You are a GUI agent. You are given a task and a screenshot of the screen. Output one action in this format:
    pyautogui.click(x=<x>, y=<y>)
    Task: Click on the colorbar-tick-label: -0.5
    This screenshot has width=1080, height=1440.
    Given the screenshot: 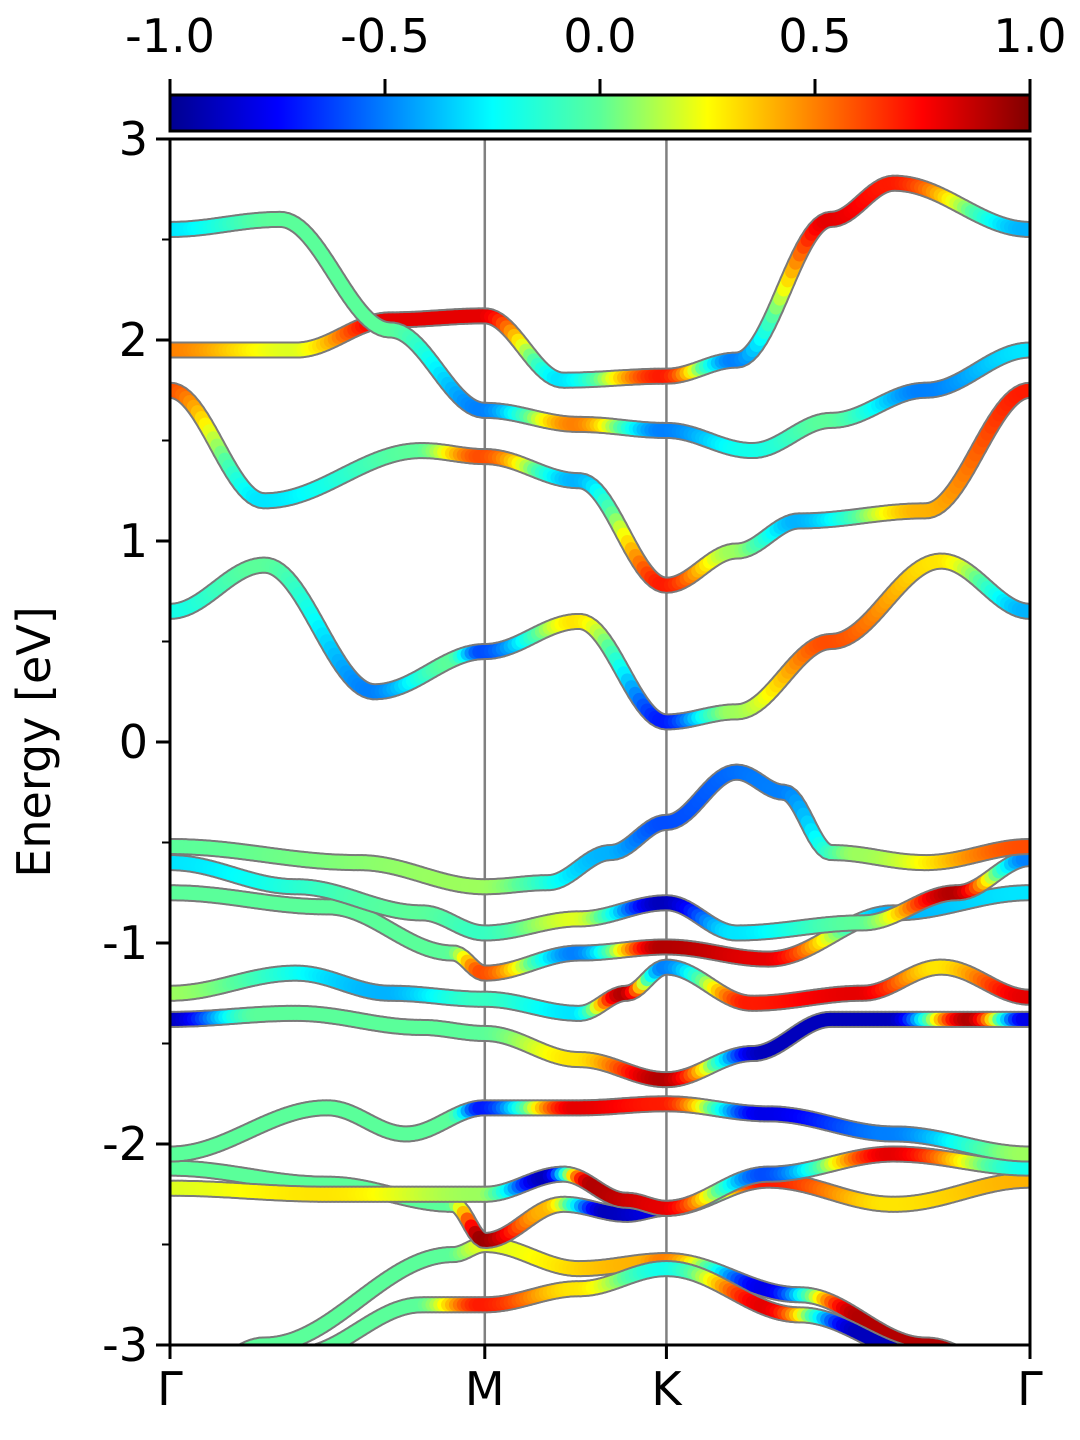 What is the action you would take?
    pyautogui.click(x=385, y=36)
    